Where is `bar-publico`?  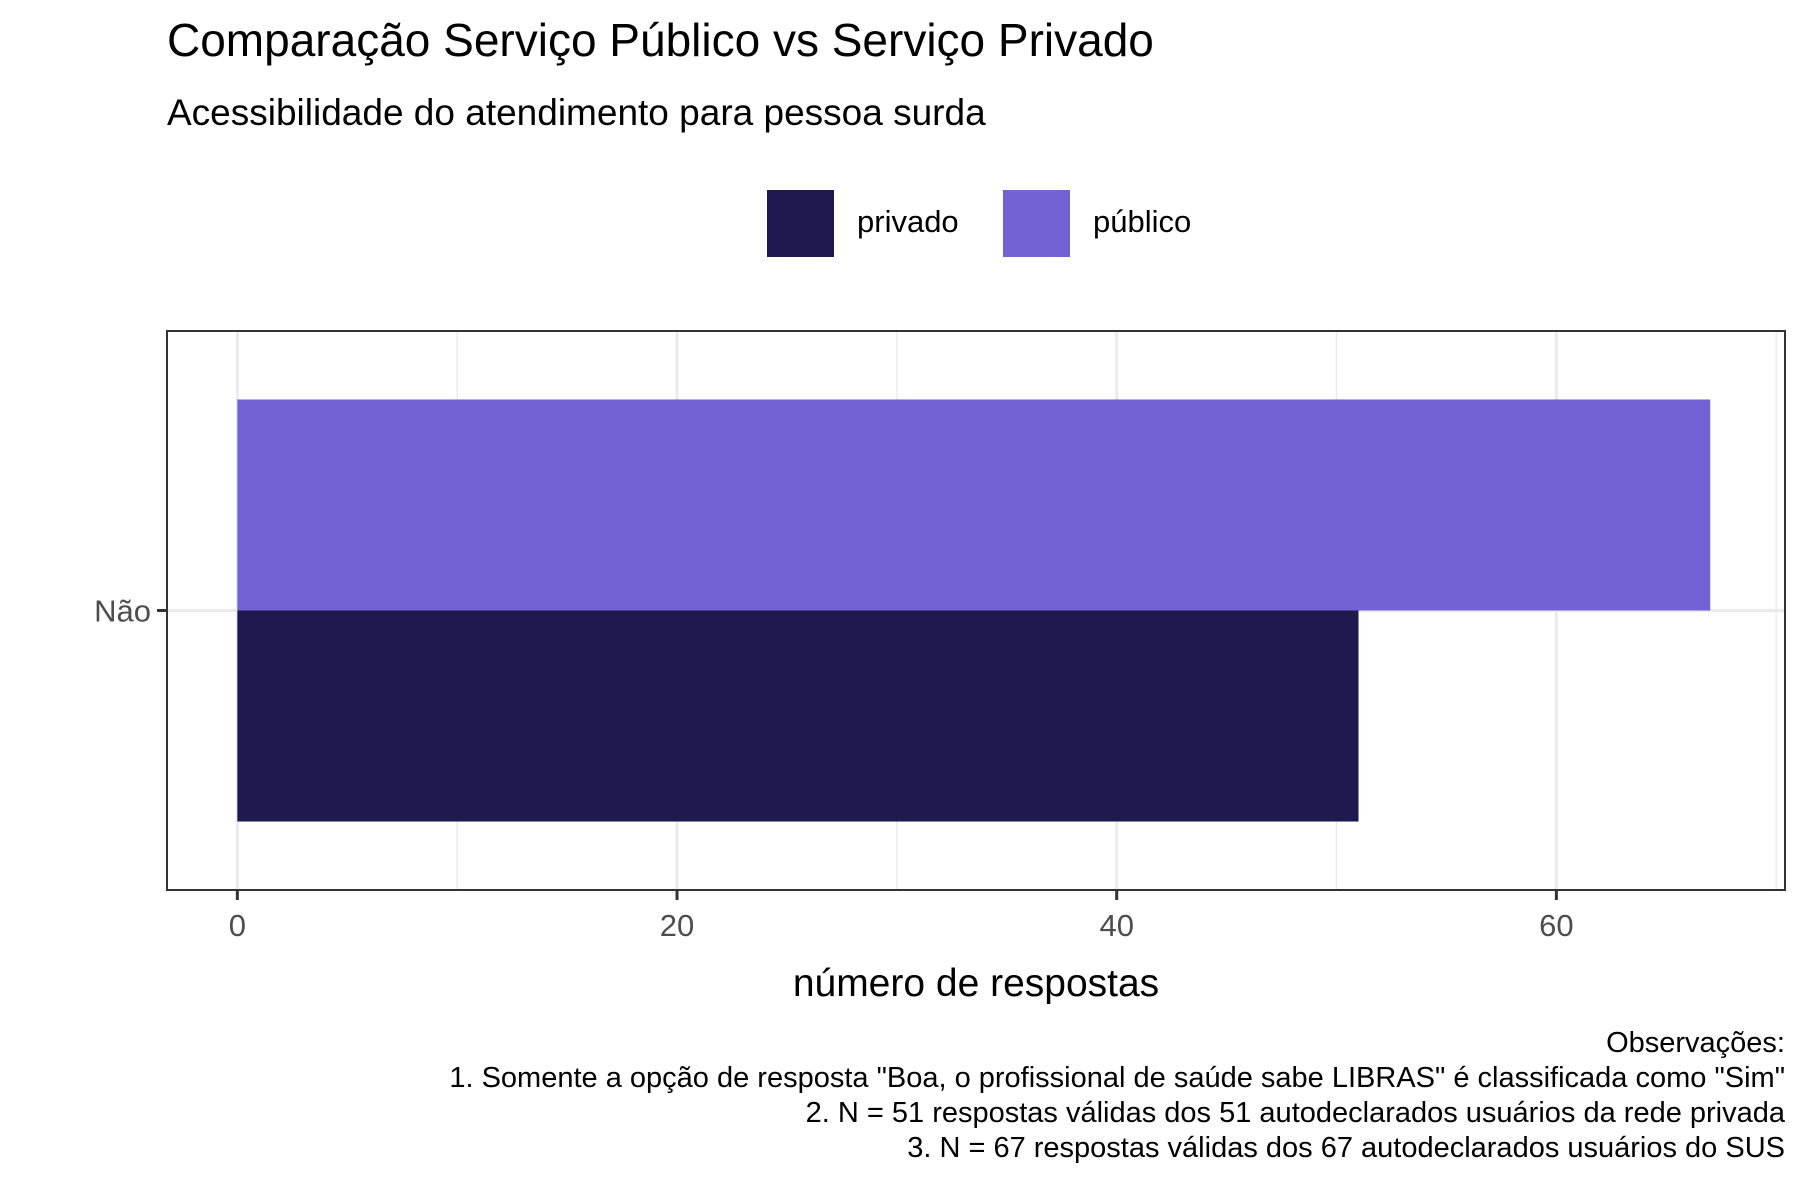
bar-publico is located at coordinates (974, 505).